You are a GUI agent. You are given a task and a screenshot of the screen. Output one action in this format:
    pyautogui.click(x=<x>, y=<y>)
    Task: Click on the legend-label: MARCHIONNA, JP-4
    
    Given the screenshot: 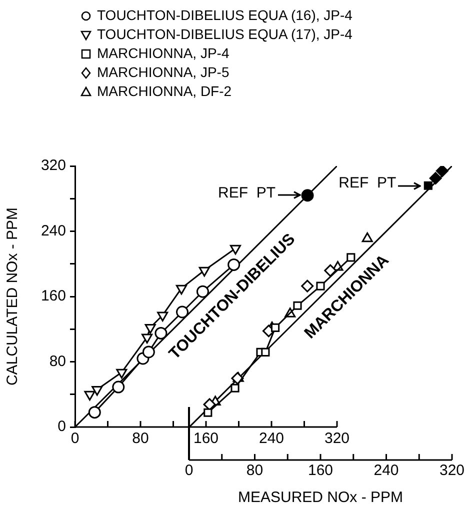 What is the action you would take?
    pyautogui.click(x=163, y=53)
    